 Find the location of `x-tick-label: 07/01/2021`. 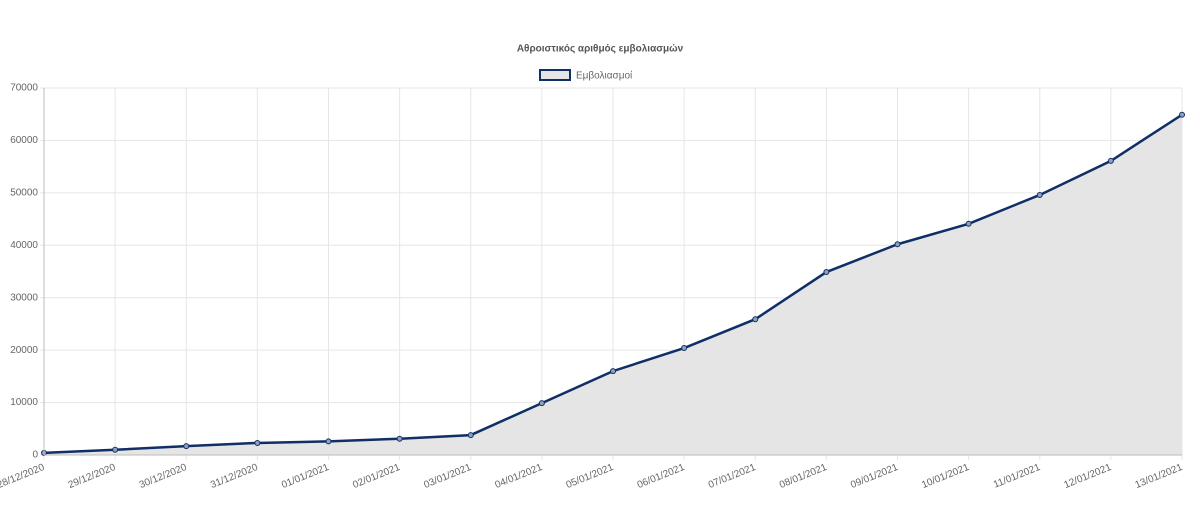

x-tick-label: 07/01/2021 is located at coordinates (732, 476).